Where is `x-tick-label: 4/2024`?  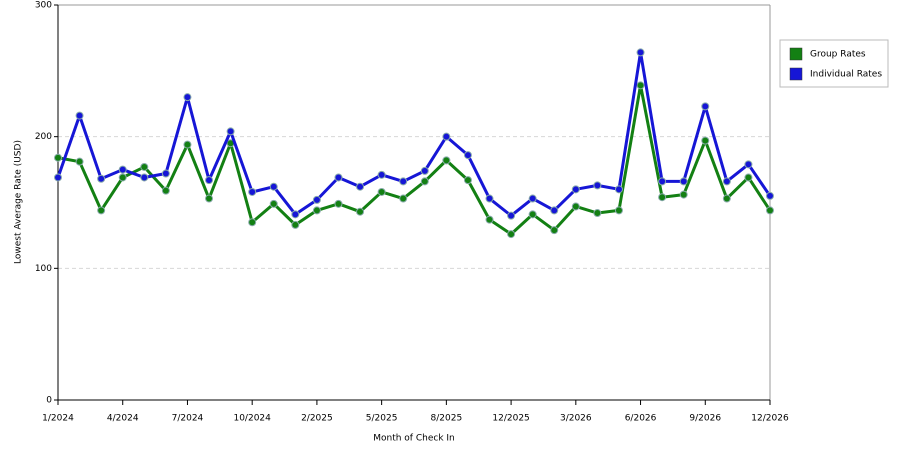
x-tick-label: 4/2024 is located at coordinates (123, 419).